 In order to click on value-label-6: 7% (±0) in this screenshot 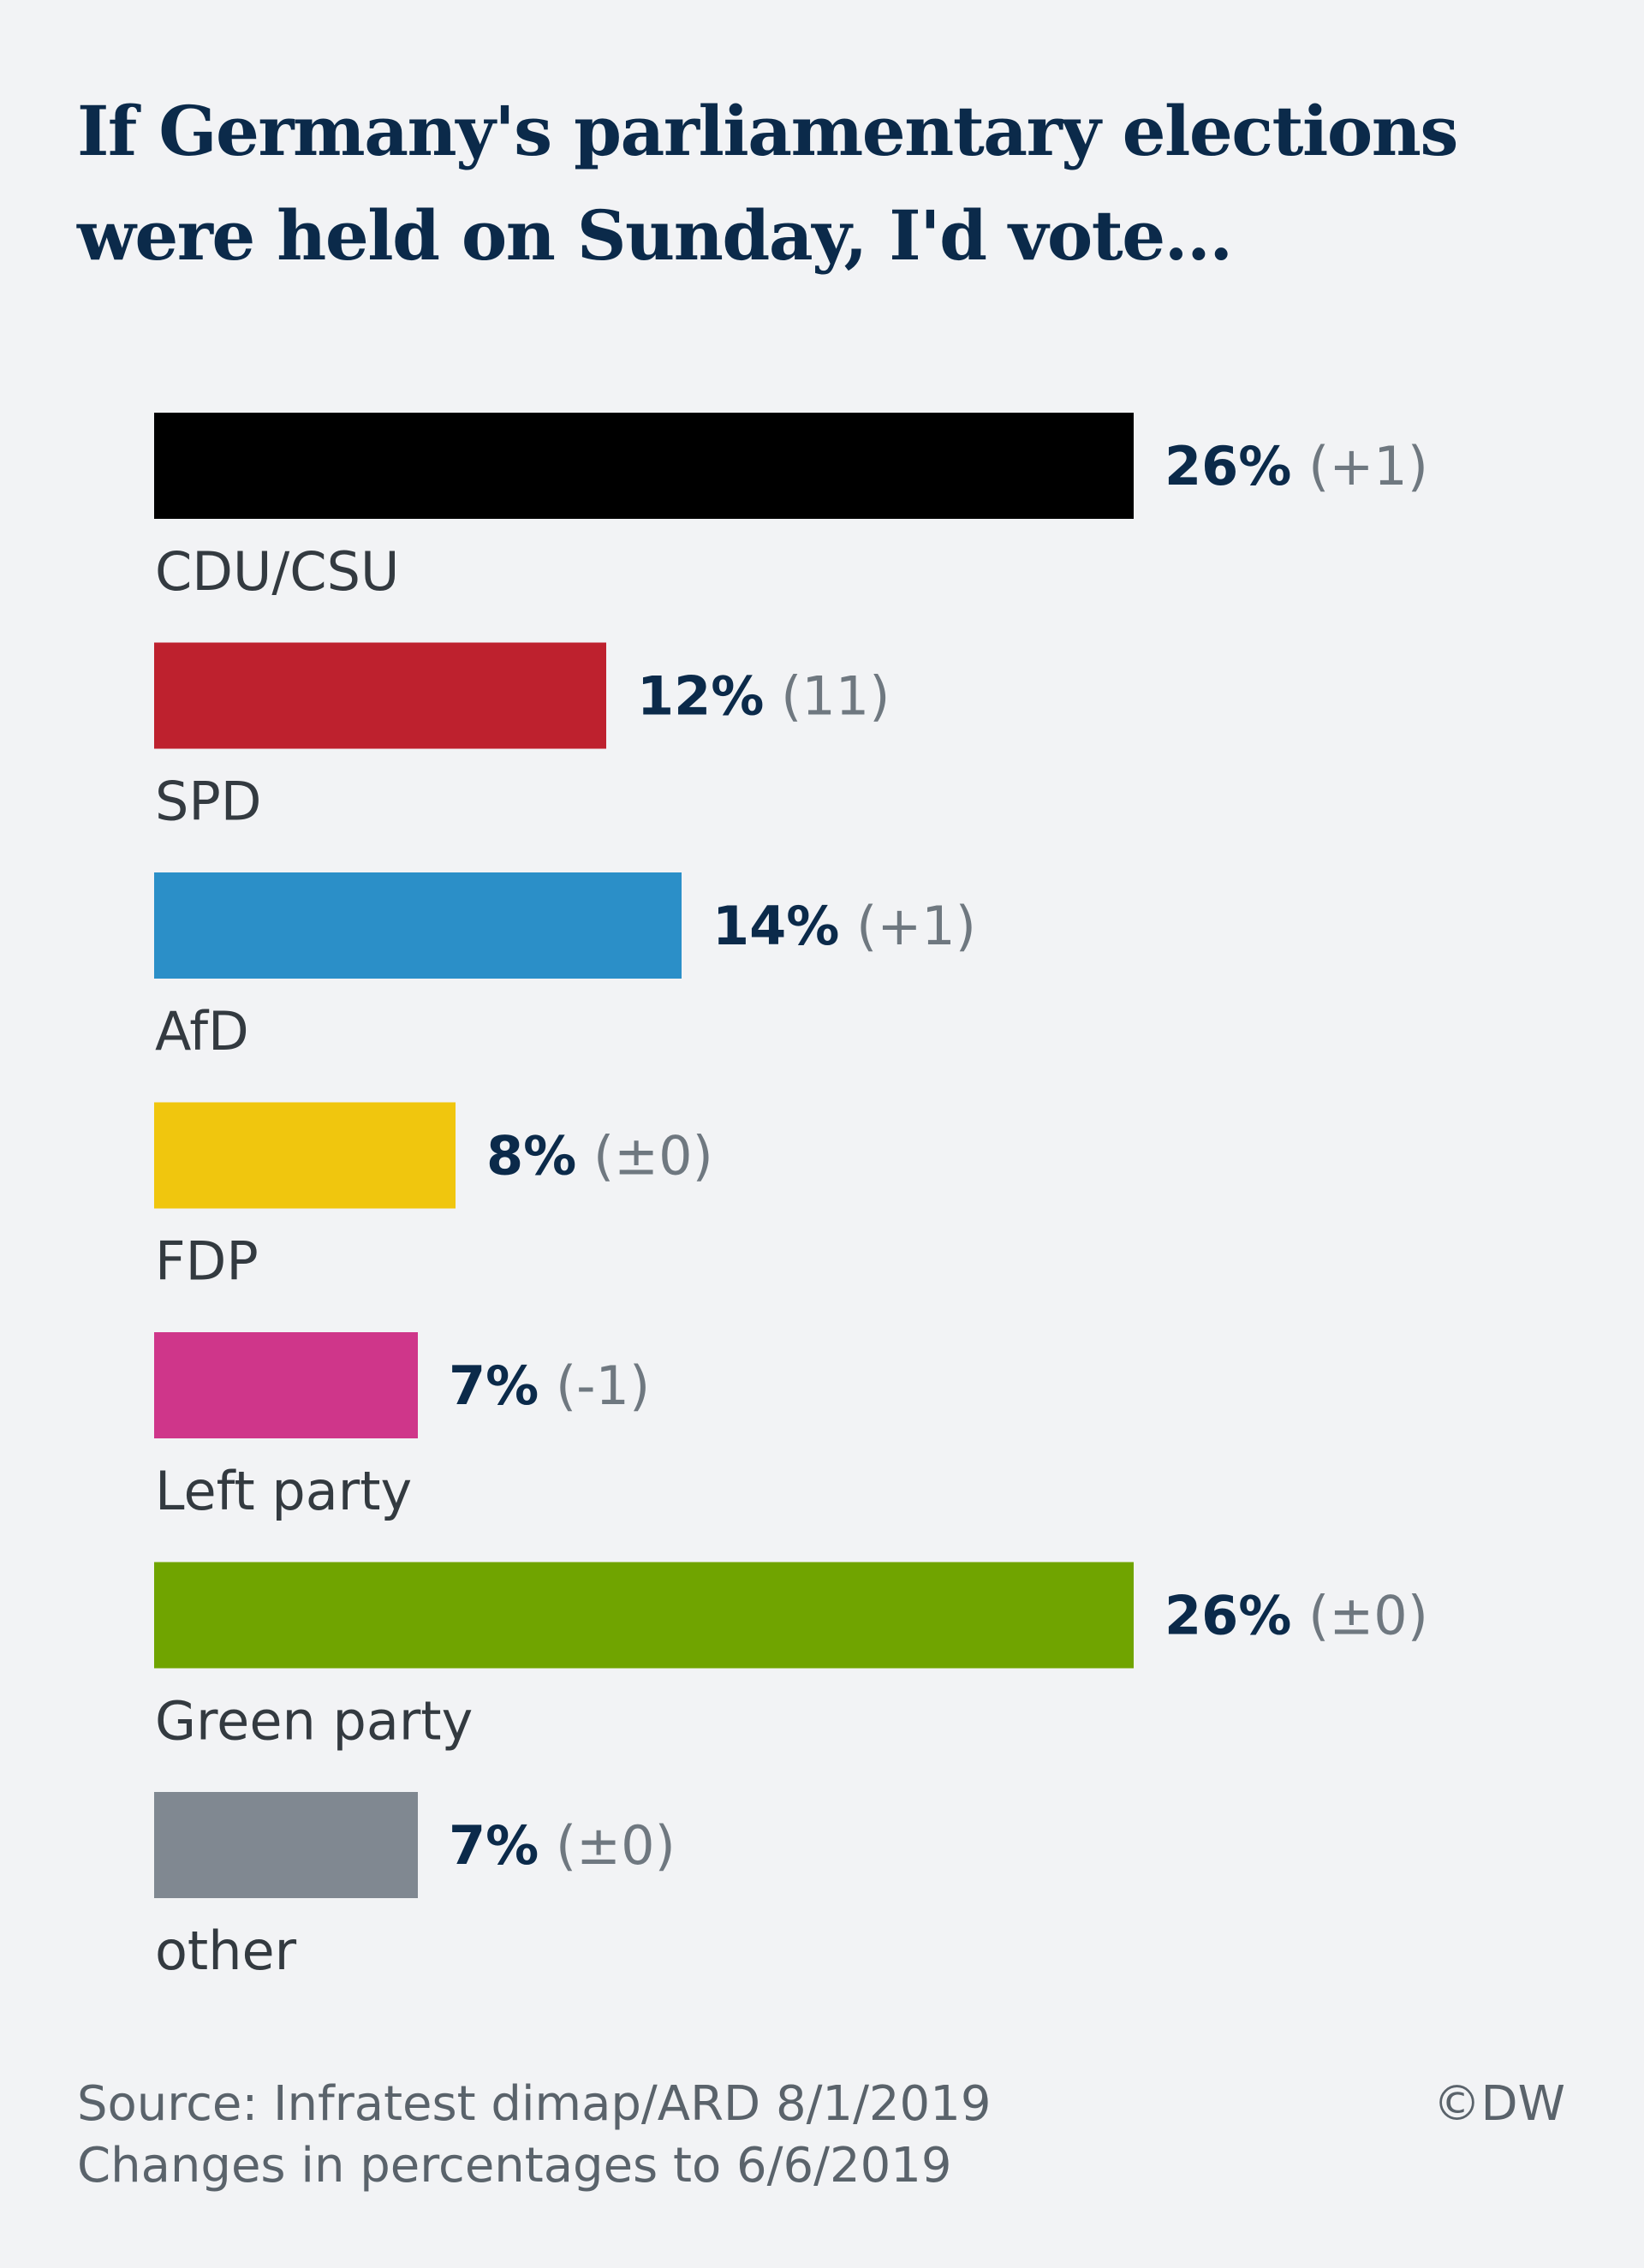, I will do `click(562, 1845)`.